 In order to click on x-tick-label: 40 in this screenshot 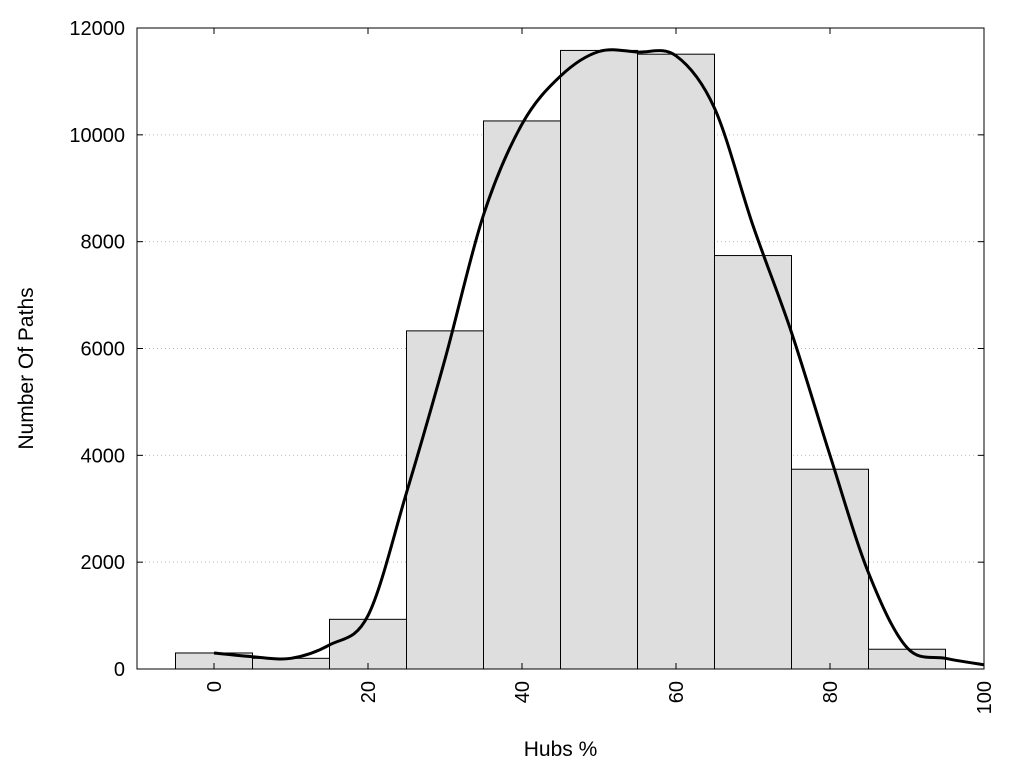, I will do `click(523, 692)`.